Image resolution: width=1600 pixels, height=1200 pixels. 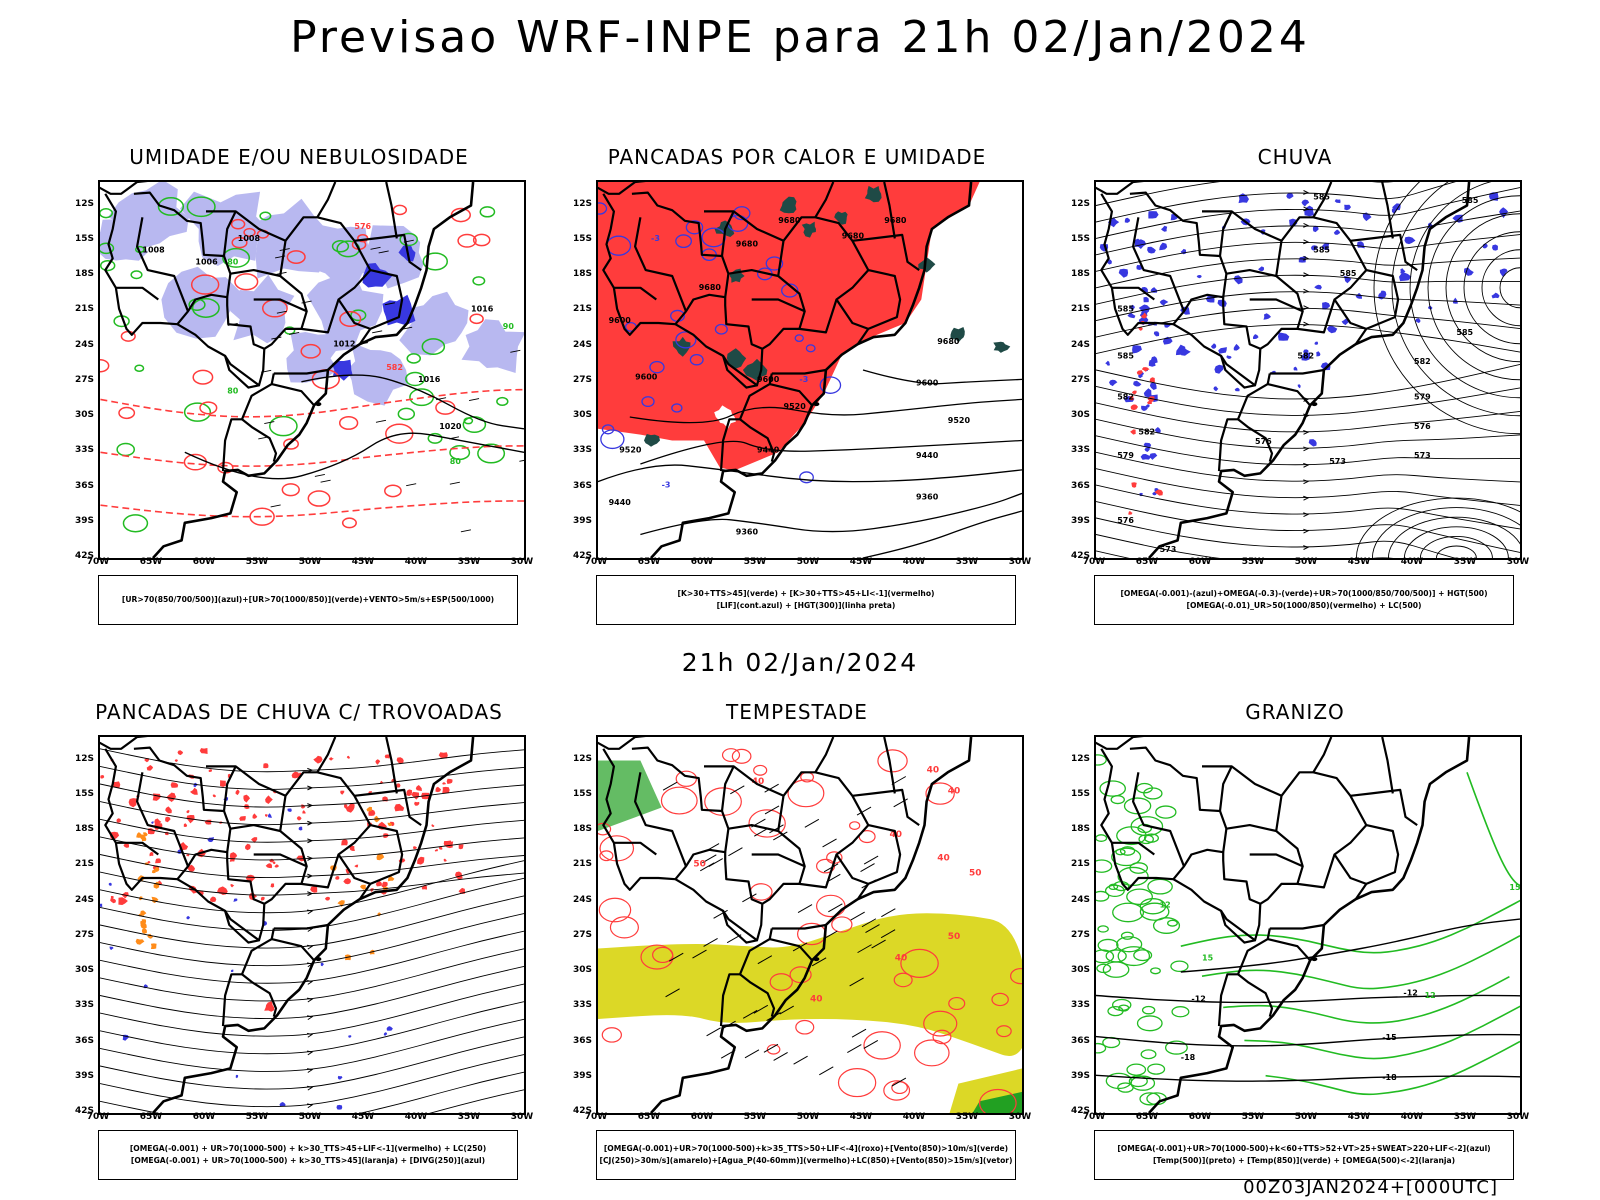 I want to click on contour-label: 1012, so click(x=344, y=344).